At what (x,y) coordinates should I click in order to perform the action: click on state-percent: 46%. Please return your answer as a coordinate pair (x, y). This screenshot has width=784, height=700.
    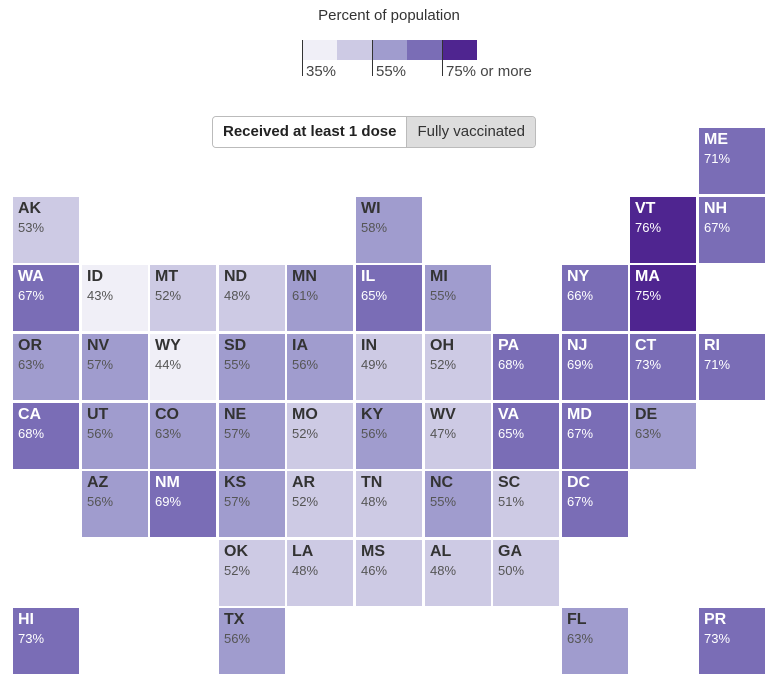
    Looking at the image, I should click on (374, 570).